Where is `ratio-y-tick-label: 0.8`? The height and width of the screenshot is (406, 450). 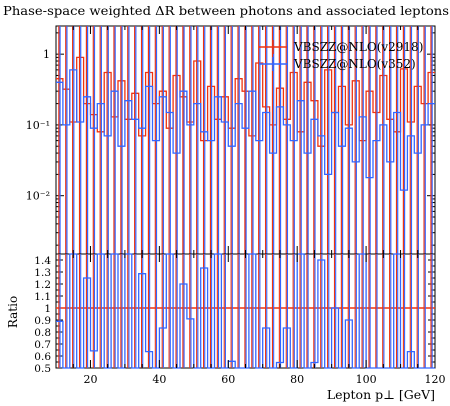 ratio-y-tick-label: 0.8 is located at coordinates (42, 333).